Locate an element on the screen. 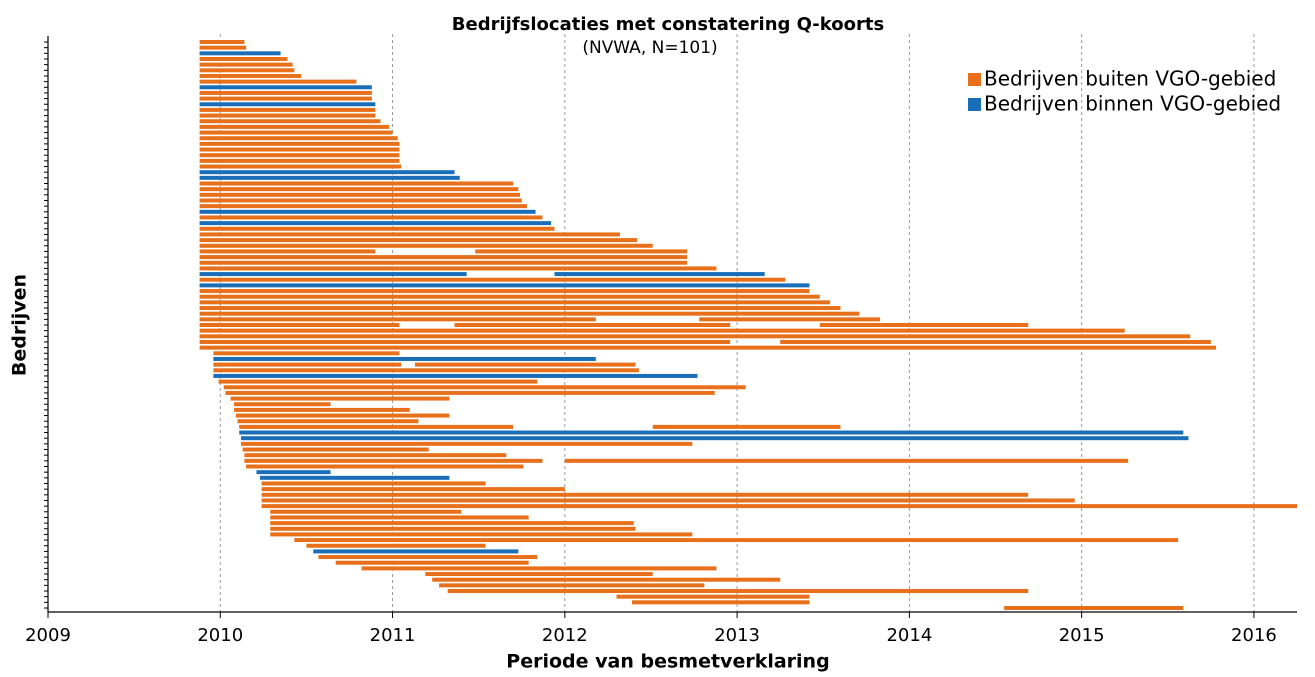 The width and height of the screenshot is (1315, 677). y-axis-label: Bedrijven is located at coordinates (20, 325).